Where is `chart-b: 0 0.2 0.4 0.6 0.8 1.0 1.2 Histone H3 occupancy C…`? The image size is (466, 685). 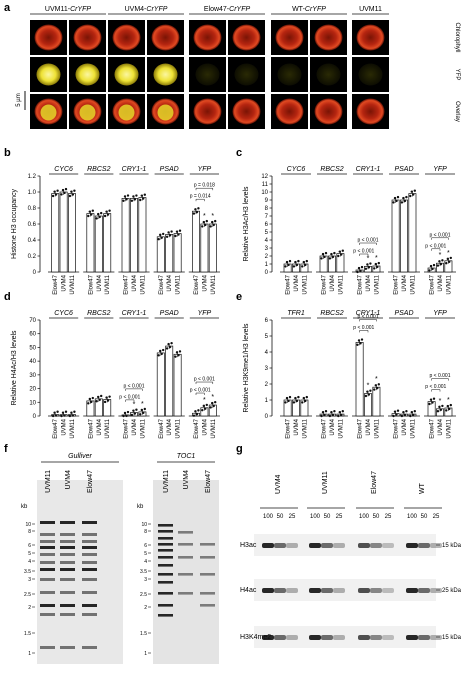 chart-b: 0 0.2 0.4 0.6 0.8 1.0 1.2 Histone H3 occupancy C… is located at coordinates (115, 230).